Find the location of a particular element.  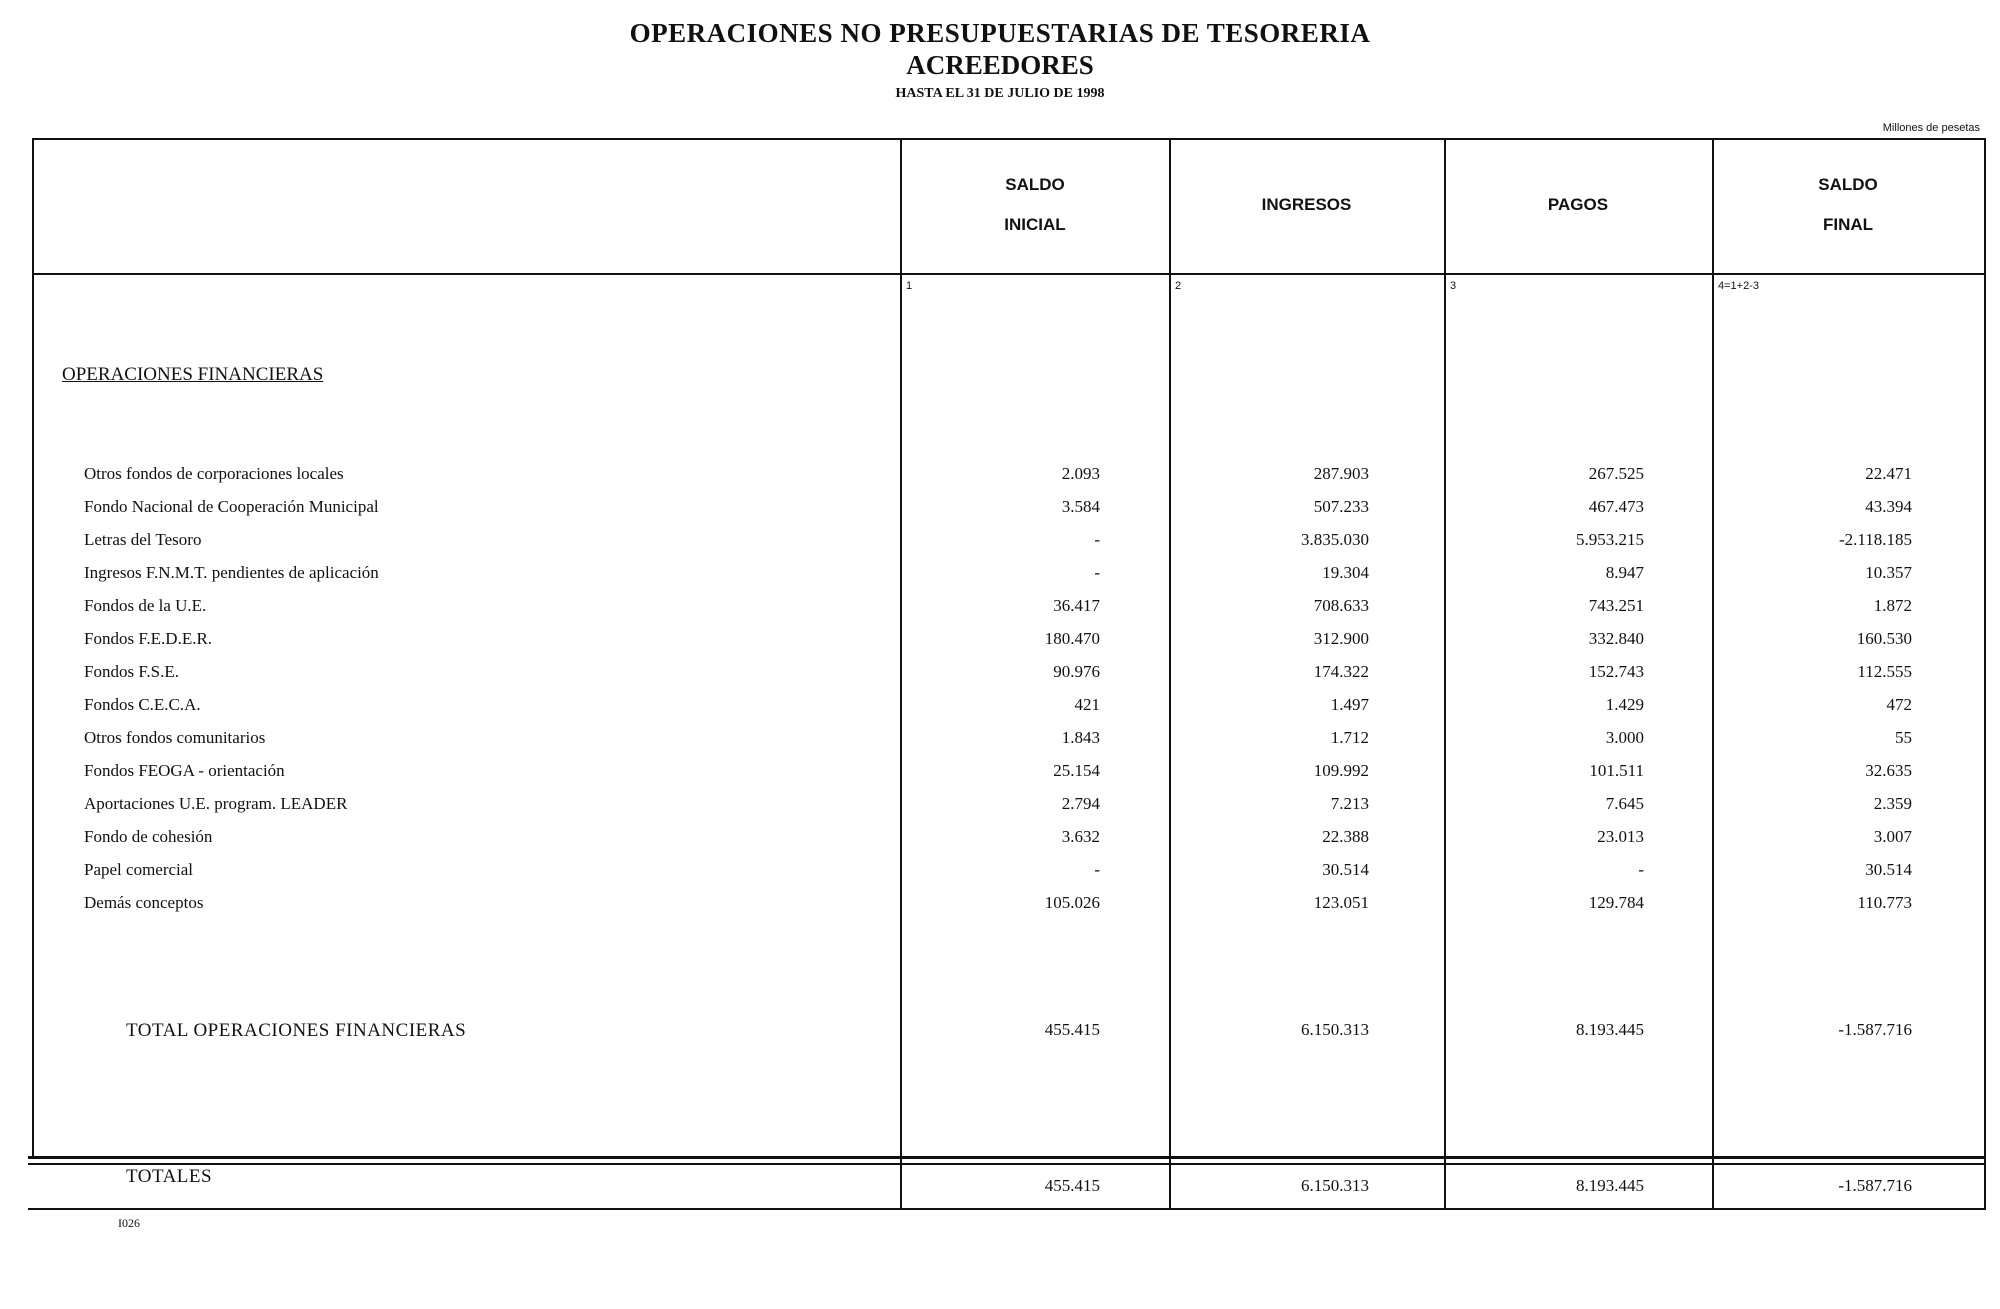

cell: 10.357 is located at coordinates (1888, 572).